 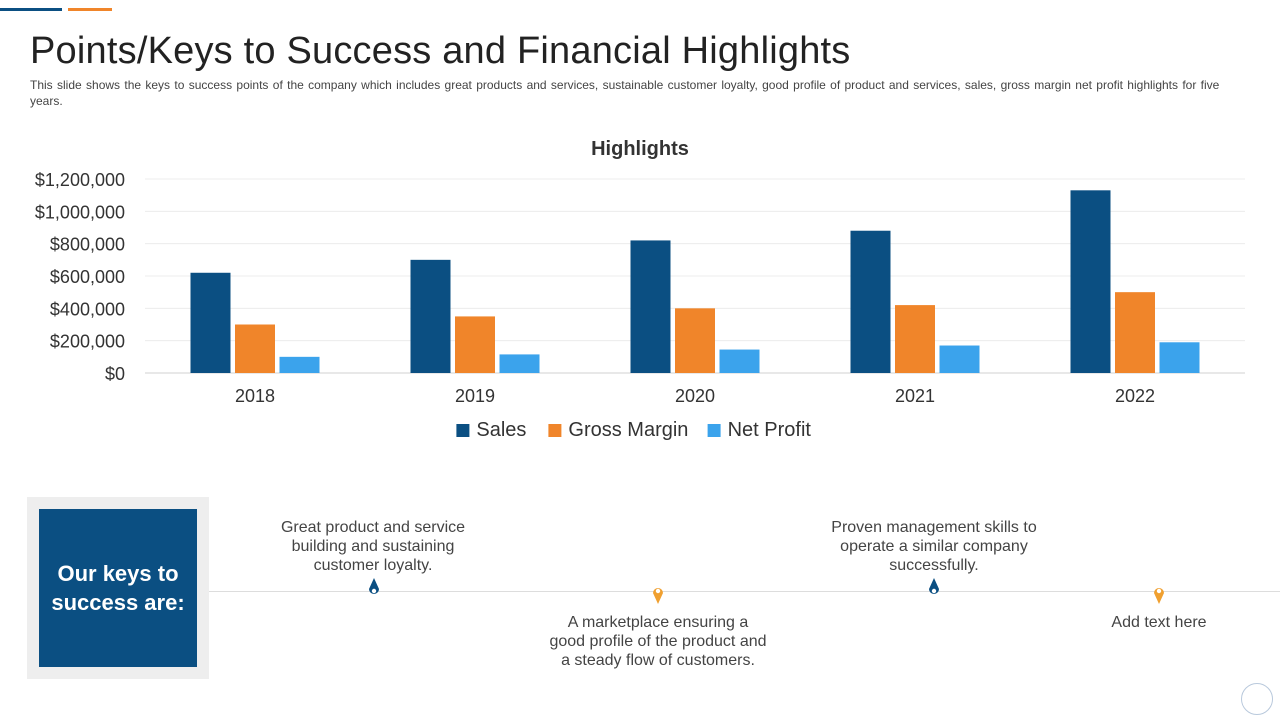 I want to click on bar-net-profit-2022, so click(x=1179, y=357).